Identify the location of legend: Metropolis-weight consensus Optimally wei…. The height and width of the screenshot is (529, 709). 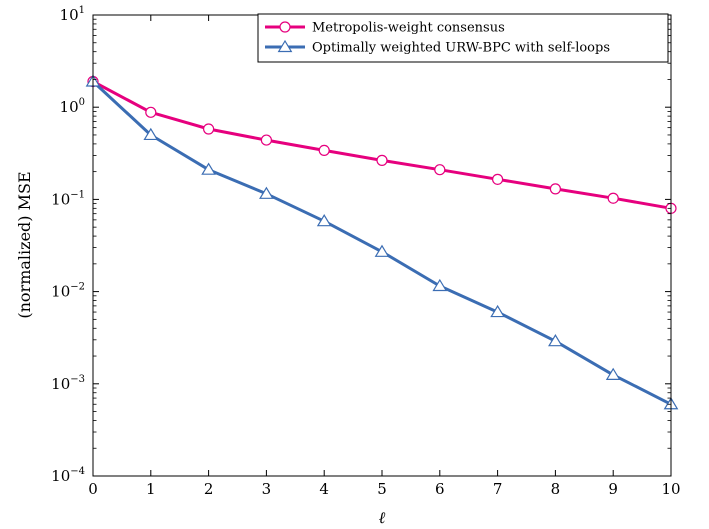
(463, 38).